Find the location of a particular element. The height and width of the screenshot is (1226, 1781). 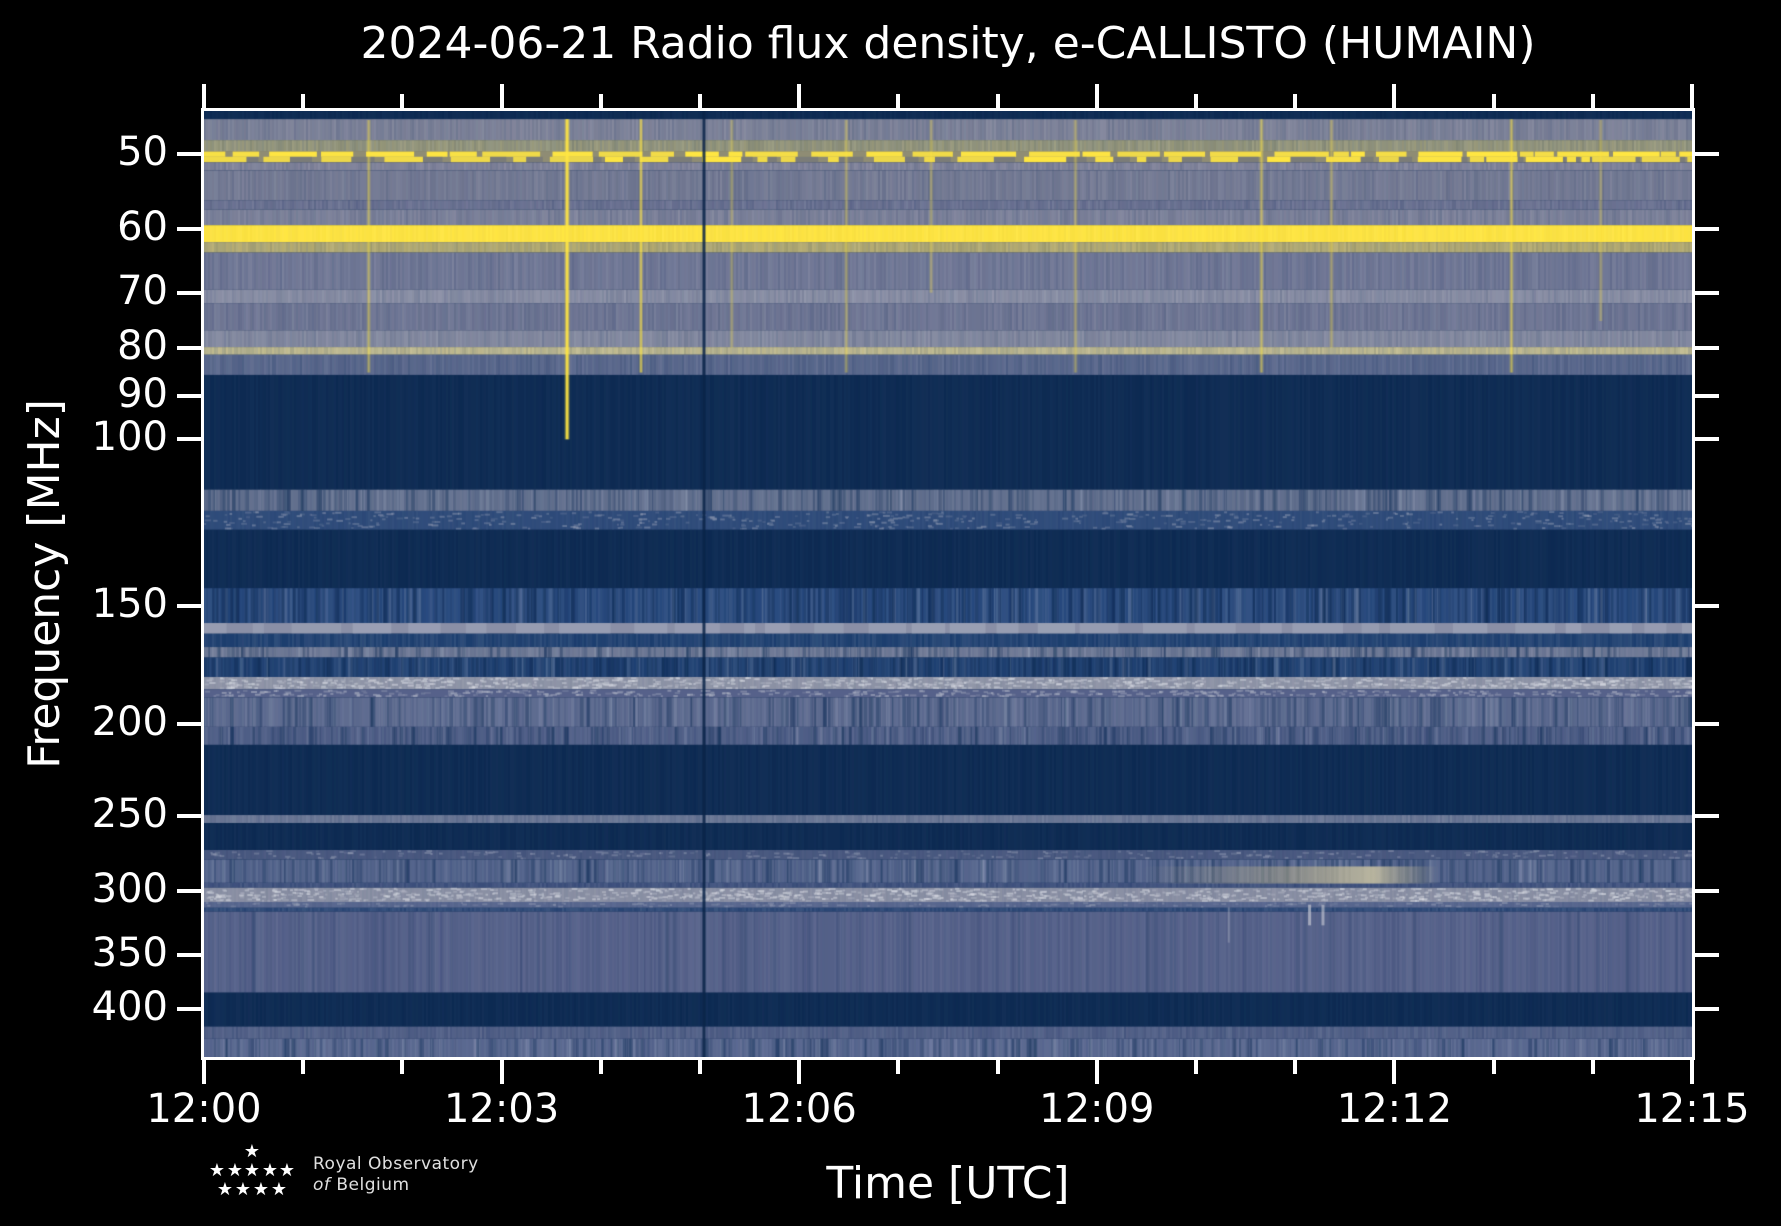

y-tick-label: 60 is located at coordinates (142, 227).